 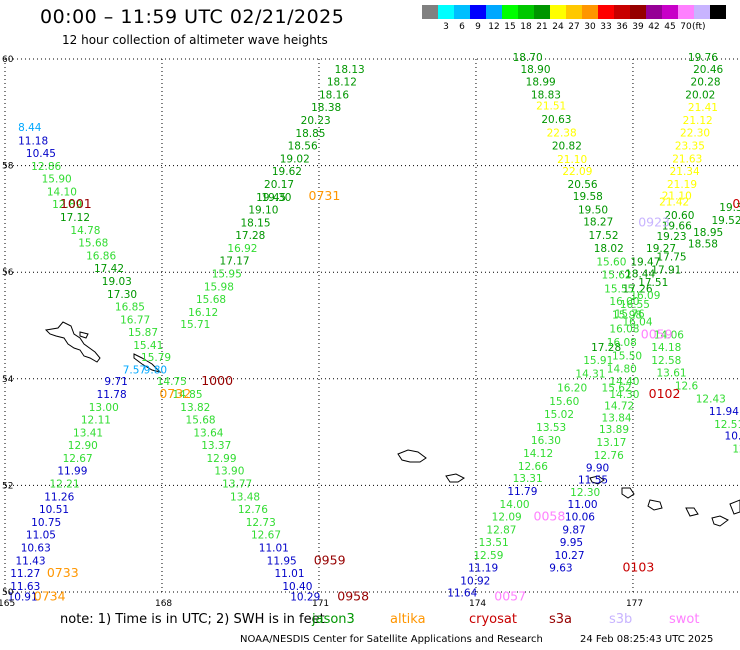 What do you see at coordinates (666, 348) in the screenshot?
I see `wave-height-value: 14.18` at bounding box center [666, 348].